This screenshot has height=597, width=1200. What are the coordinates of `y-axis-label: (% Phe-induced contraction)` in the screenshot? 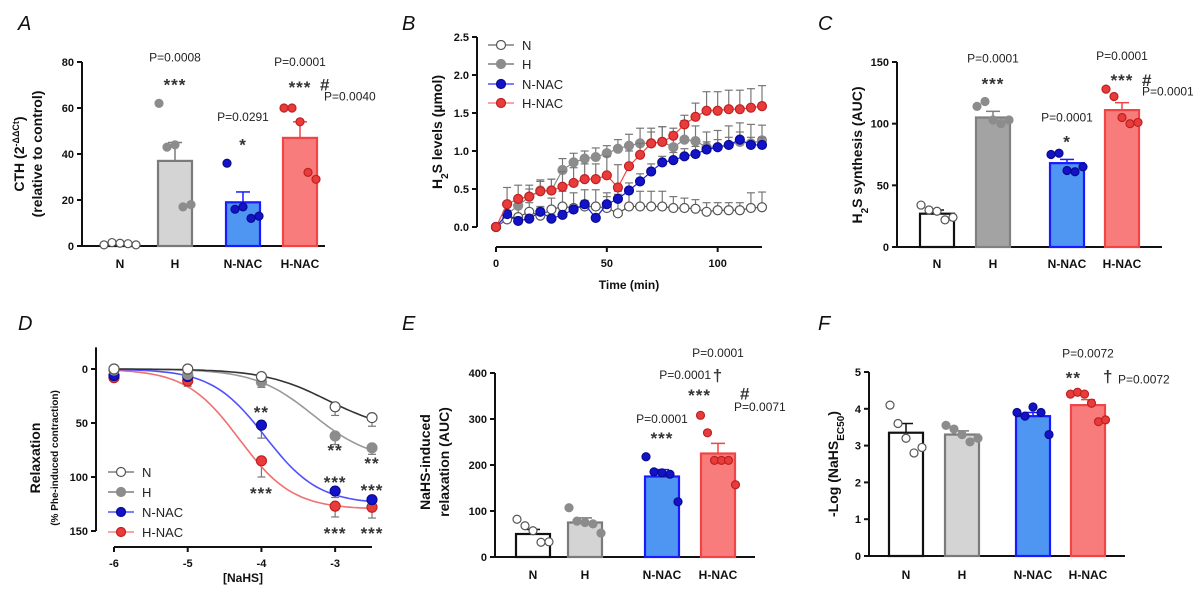 It's located at (55, 458).